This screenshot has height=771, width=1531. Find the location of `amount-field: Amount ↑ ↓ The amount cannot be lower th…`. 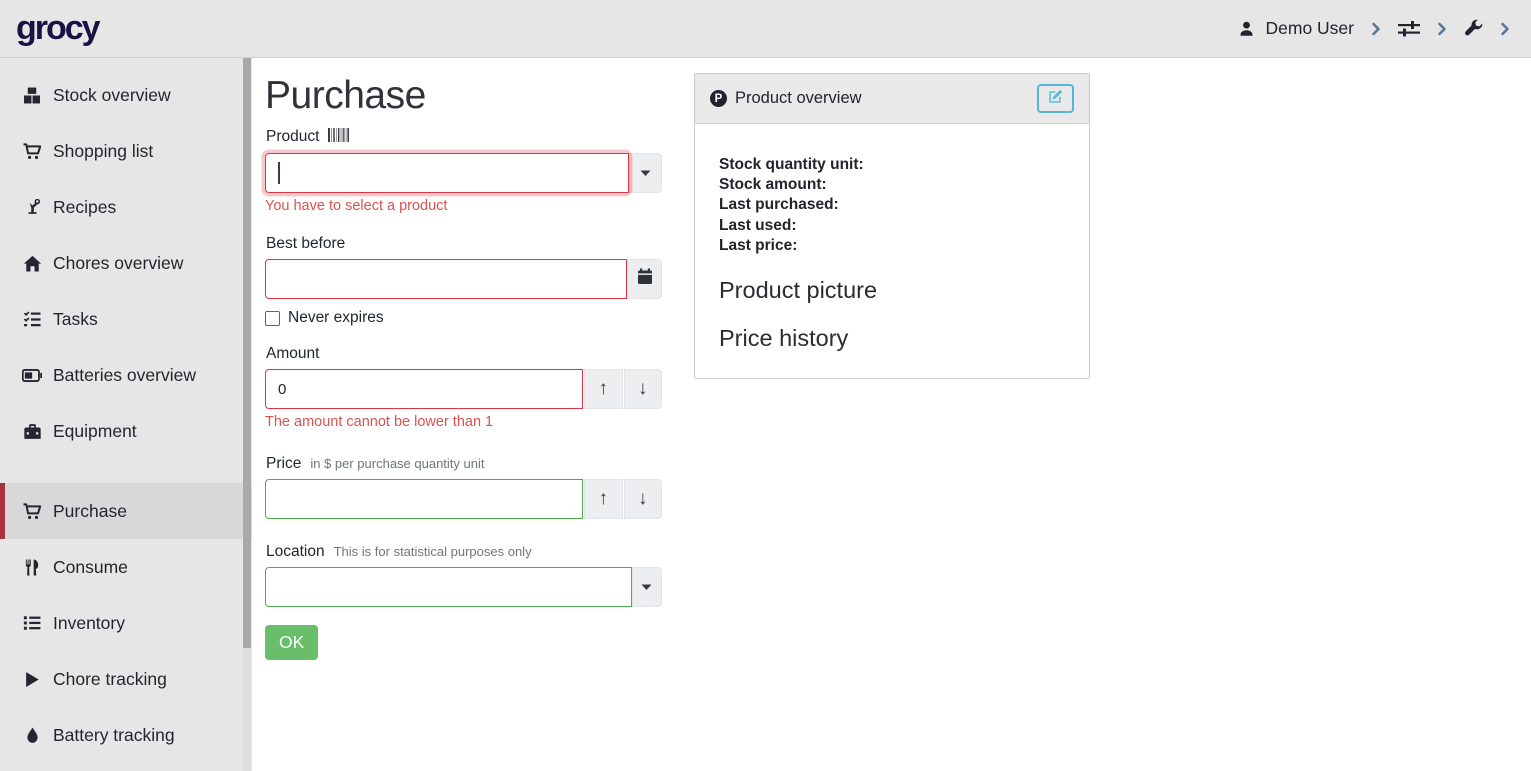

amount-field: Amount ↑ ↓ The amount cannot be lower th… is located at coordinates (463, 387).